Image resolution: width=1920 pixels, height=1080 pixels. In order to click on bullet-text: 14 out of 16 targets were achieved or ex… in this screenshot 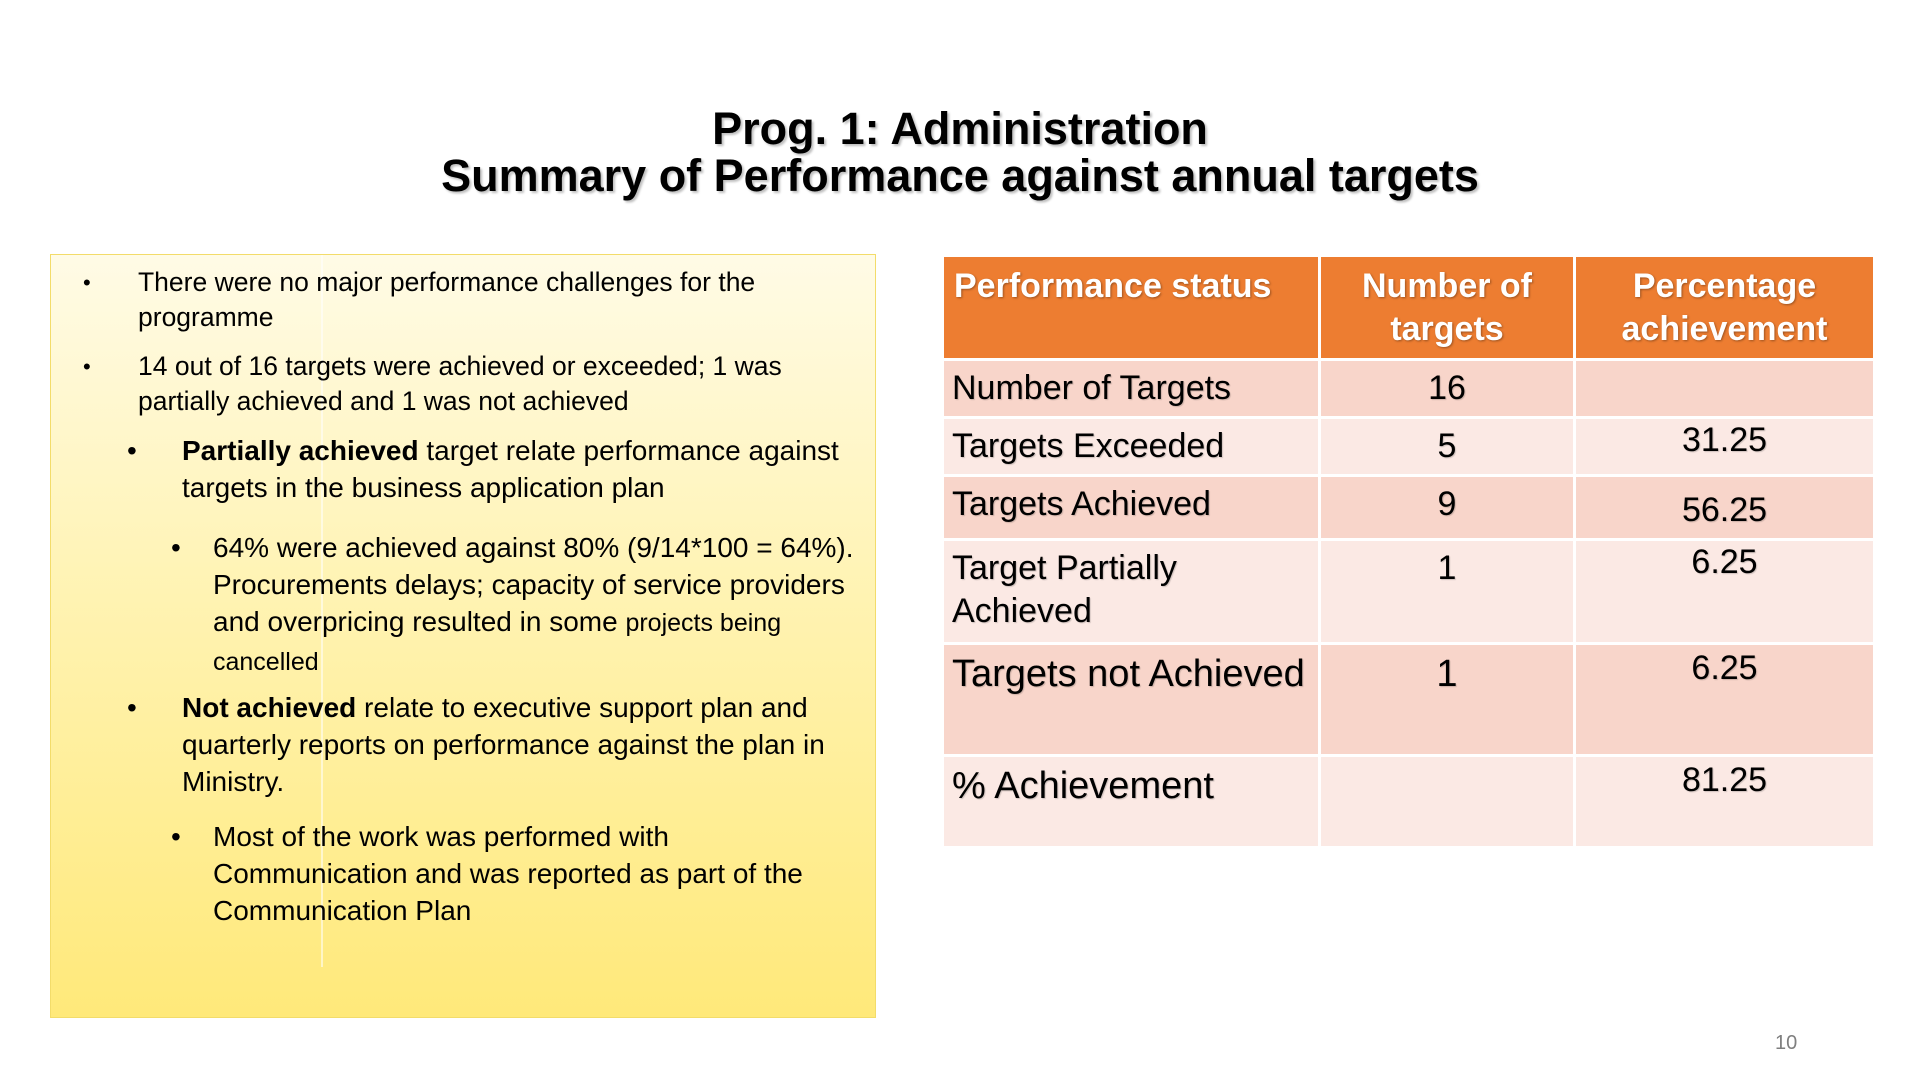, I will do `click(460, 383)`.